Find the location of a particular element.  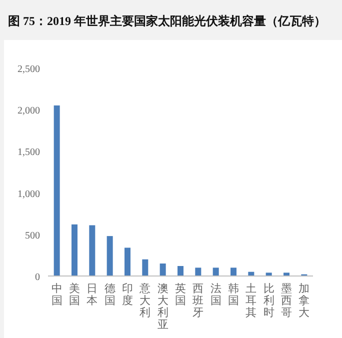

x-tick-label: 英国 is located at coordinates (180, 294).